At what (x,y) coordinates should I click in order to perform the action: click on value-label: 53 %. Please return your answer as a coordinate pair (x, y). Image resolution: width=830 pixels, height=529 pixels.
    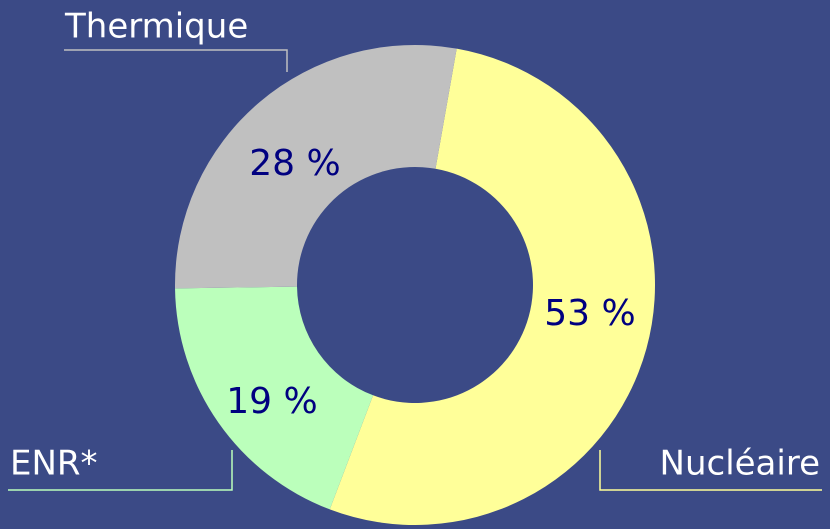
    Looking at the image, I should click on (589, 313).